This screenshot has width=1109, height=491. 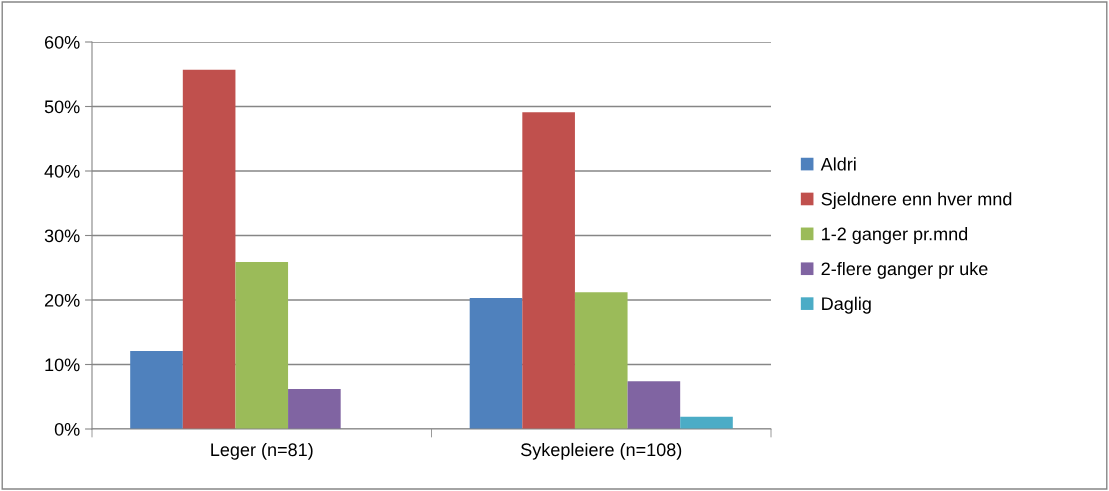 I want to click on y-tick-label: 10%, so click(x=62, y=365).